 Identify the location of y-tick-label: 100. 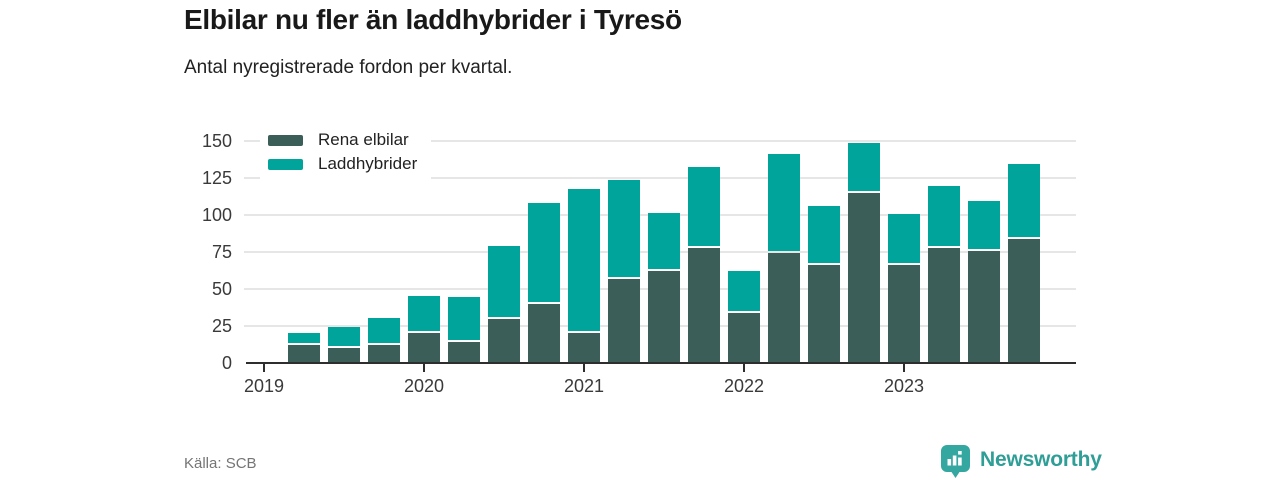
(216, 215).